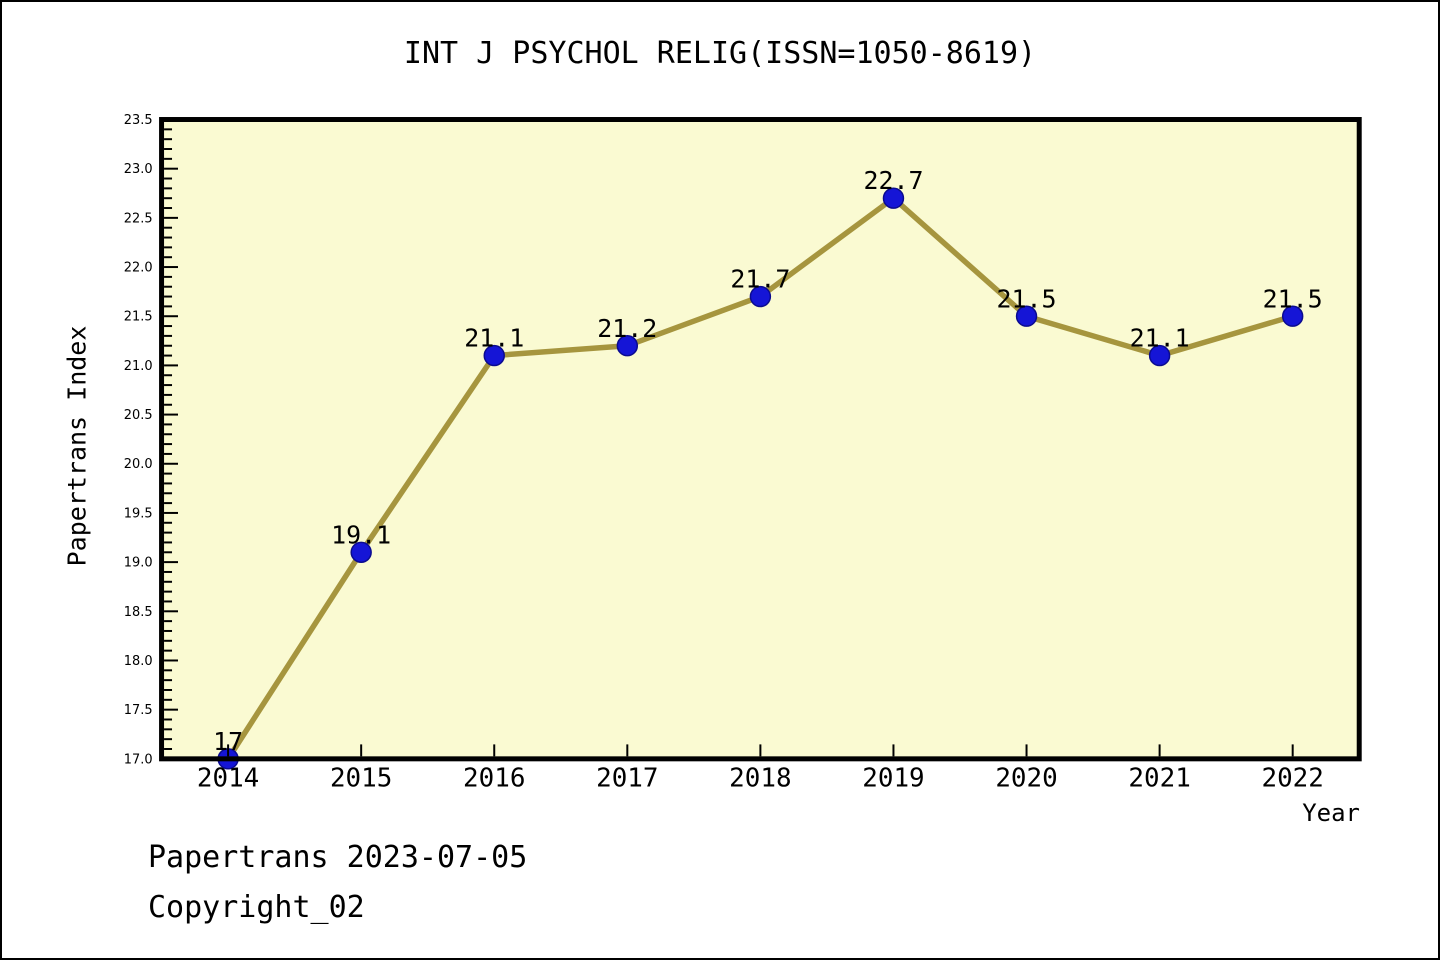  Describe the element at coordinates (138, 563) in the screenshot. I see `y-tick-label: 19.0` at that location.